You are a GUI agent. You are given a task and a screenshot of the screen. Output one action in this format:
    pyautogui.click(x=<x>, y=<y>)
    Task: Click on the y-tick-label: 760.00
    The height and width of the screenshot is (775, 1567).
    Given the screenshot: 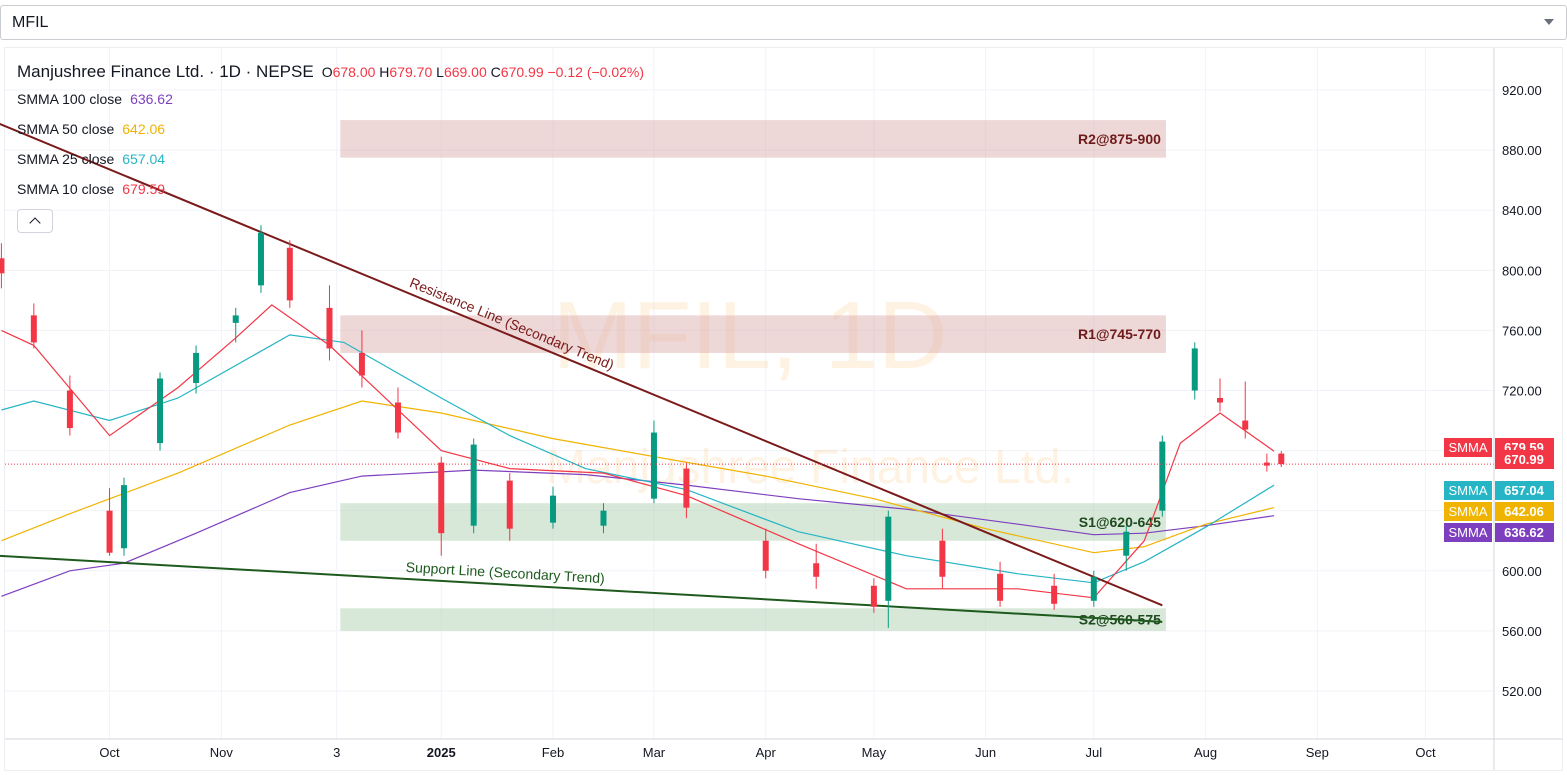 What is the action you would take?
    pyautogui.click(x=1522, y=330)
    